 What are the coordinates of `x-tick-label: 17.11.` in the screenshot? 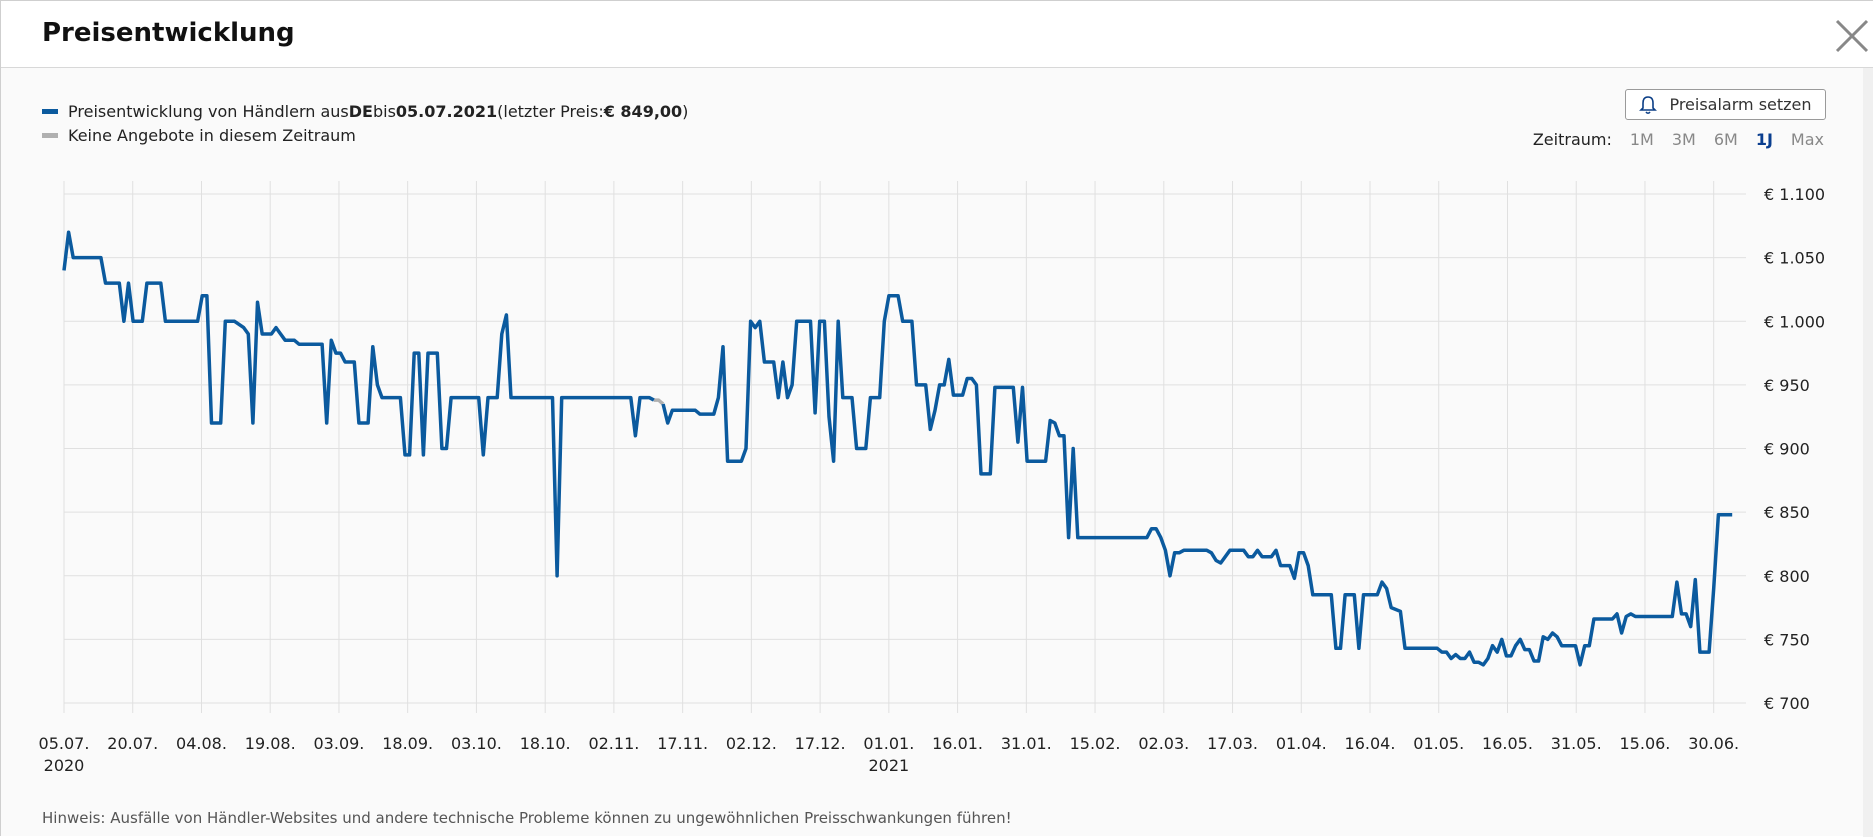 It's located at (682, 743).